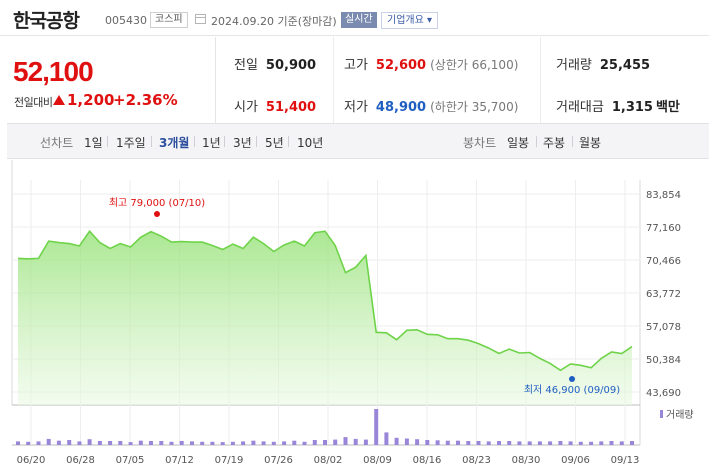  What do you see at coordinates (663, 294) in the screenshot?
I see `y-tick-label: 63,772` at bounding box center [663, 294].